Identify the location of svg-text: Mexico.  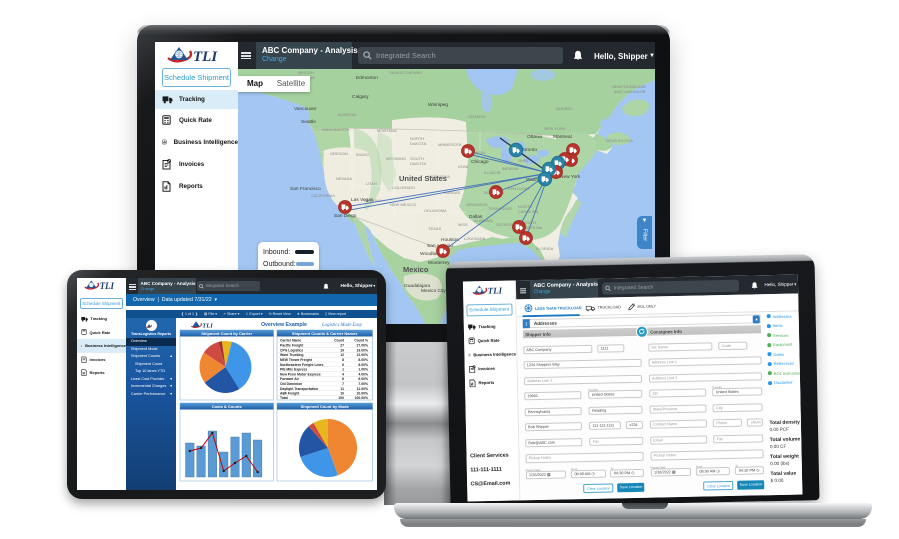
(416, 269).